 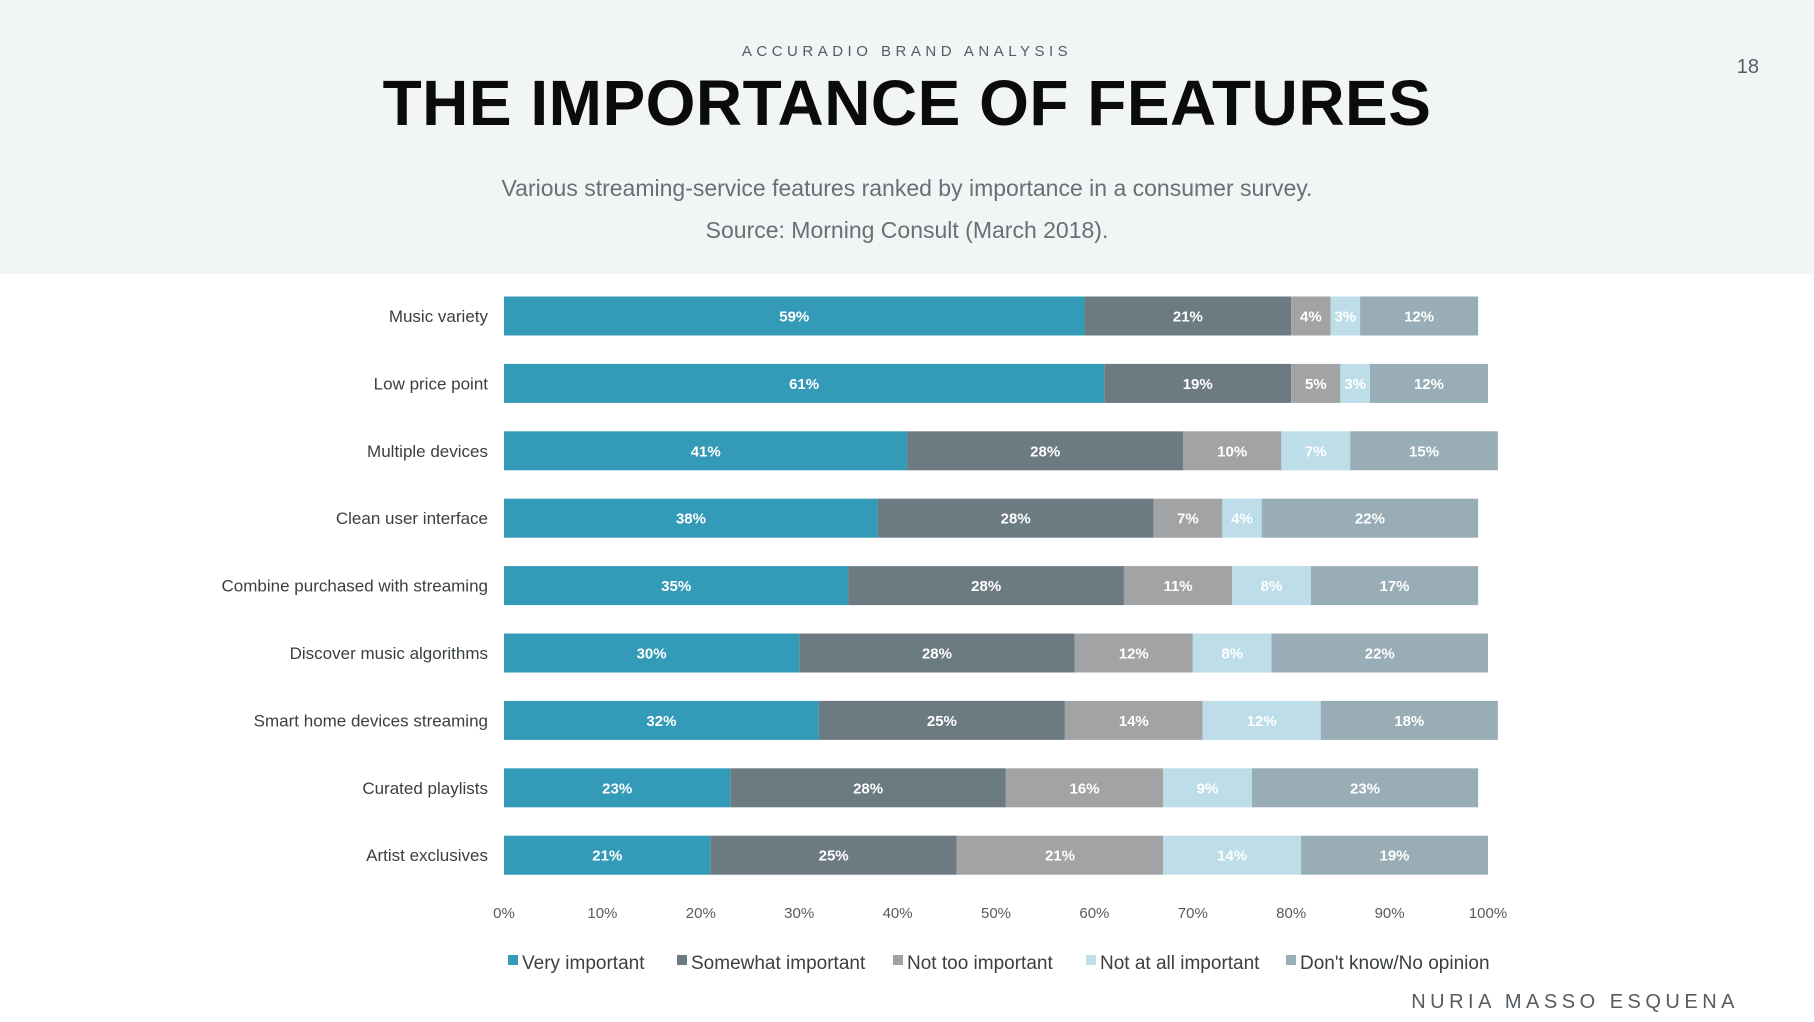 I want to click on category-label: Discover music algorithms, so click(x=389, y=653).